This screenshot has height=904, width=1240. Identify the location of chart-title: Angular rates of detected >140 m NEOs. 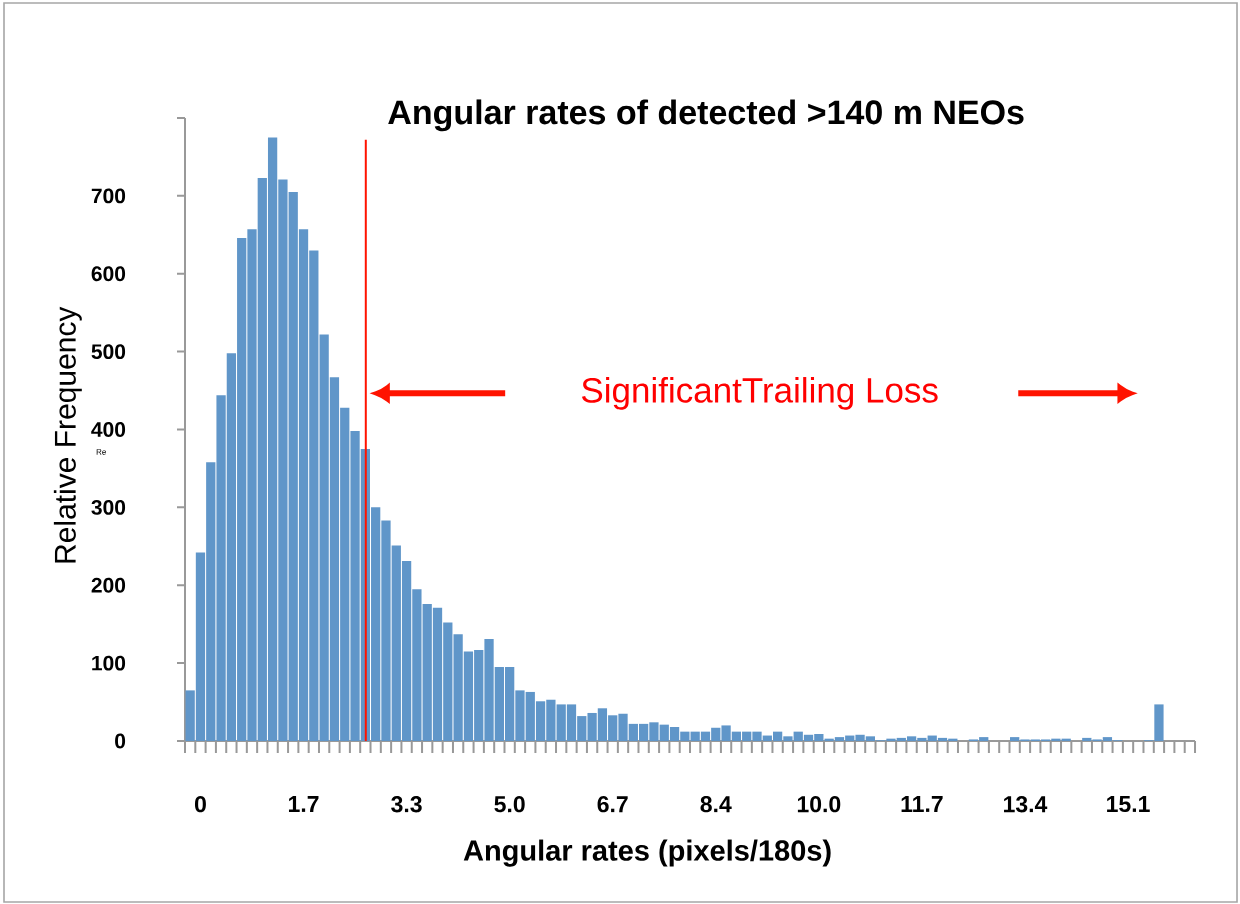
(706, 115).